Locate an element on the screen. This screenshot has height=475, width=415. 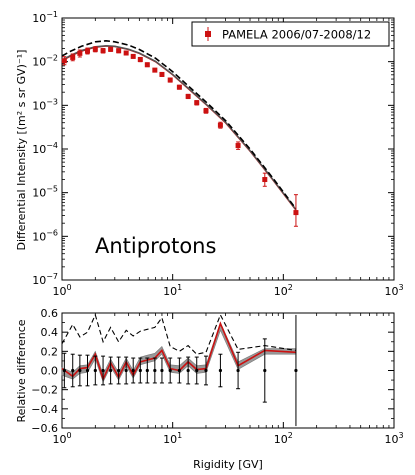
top-y-tick-label: 10⁻⁷ is located at coordinates (45, 279).